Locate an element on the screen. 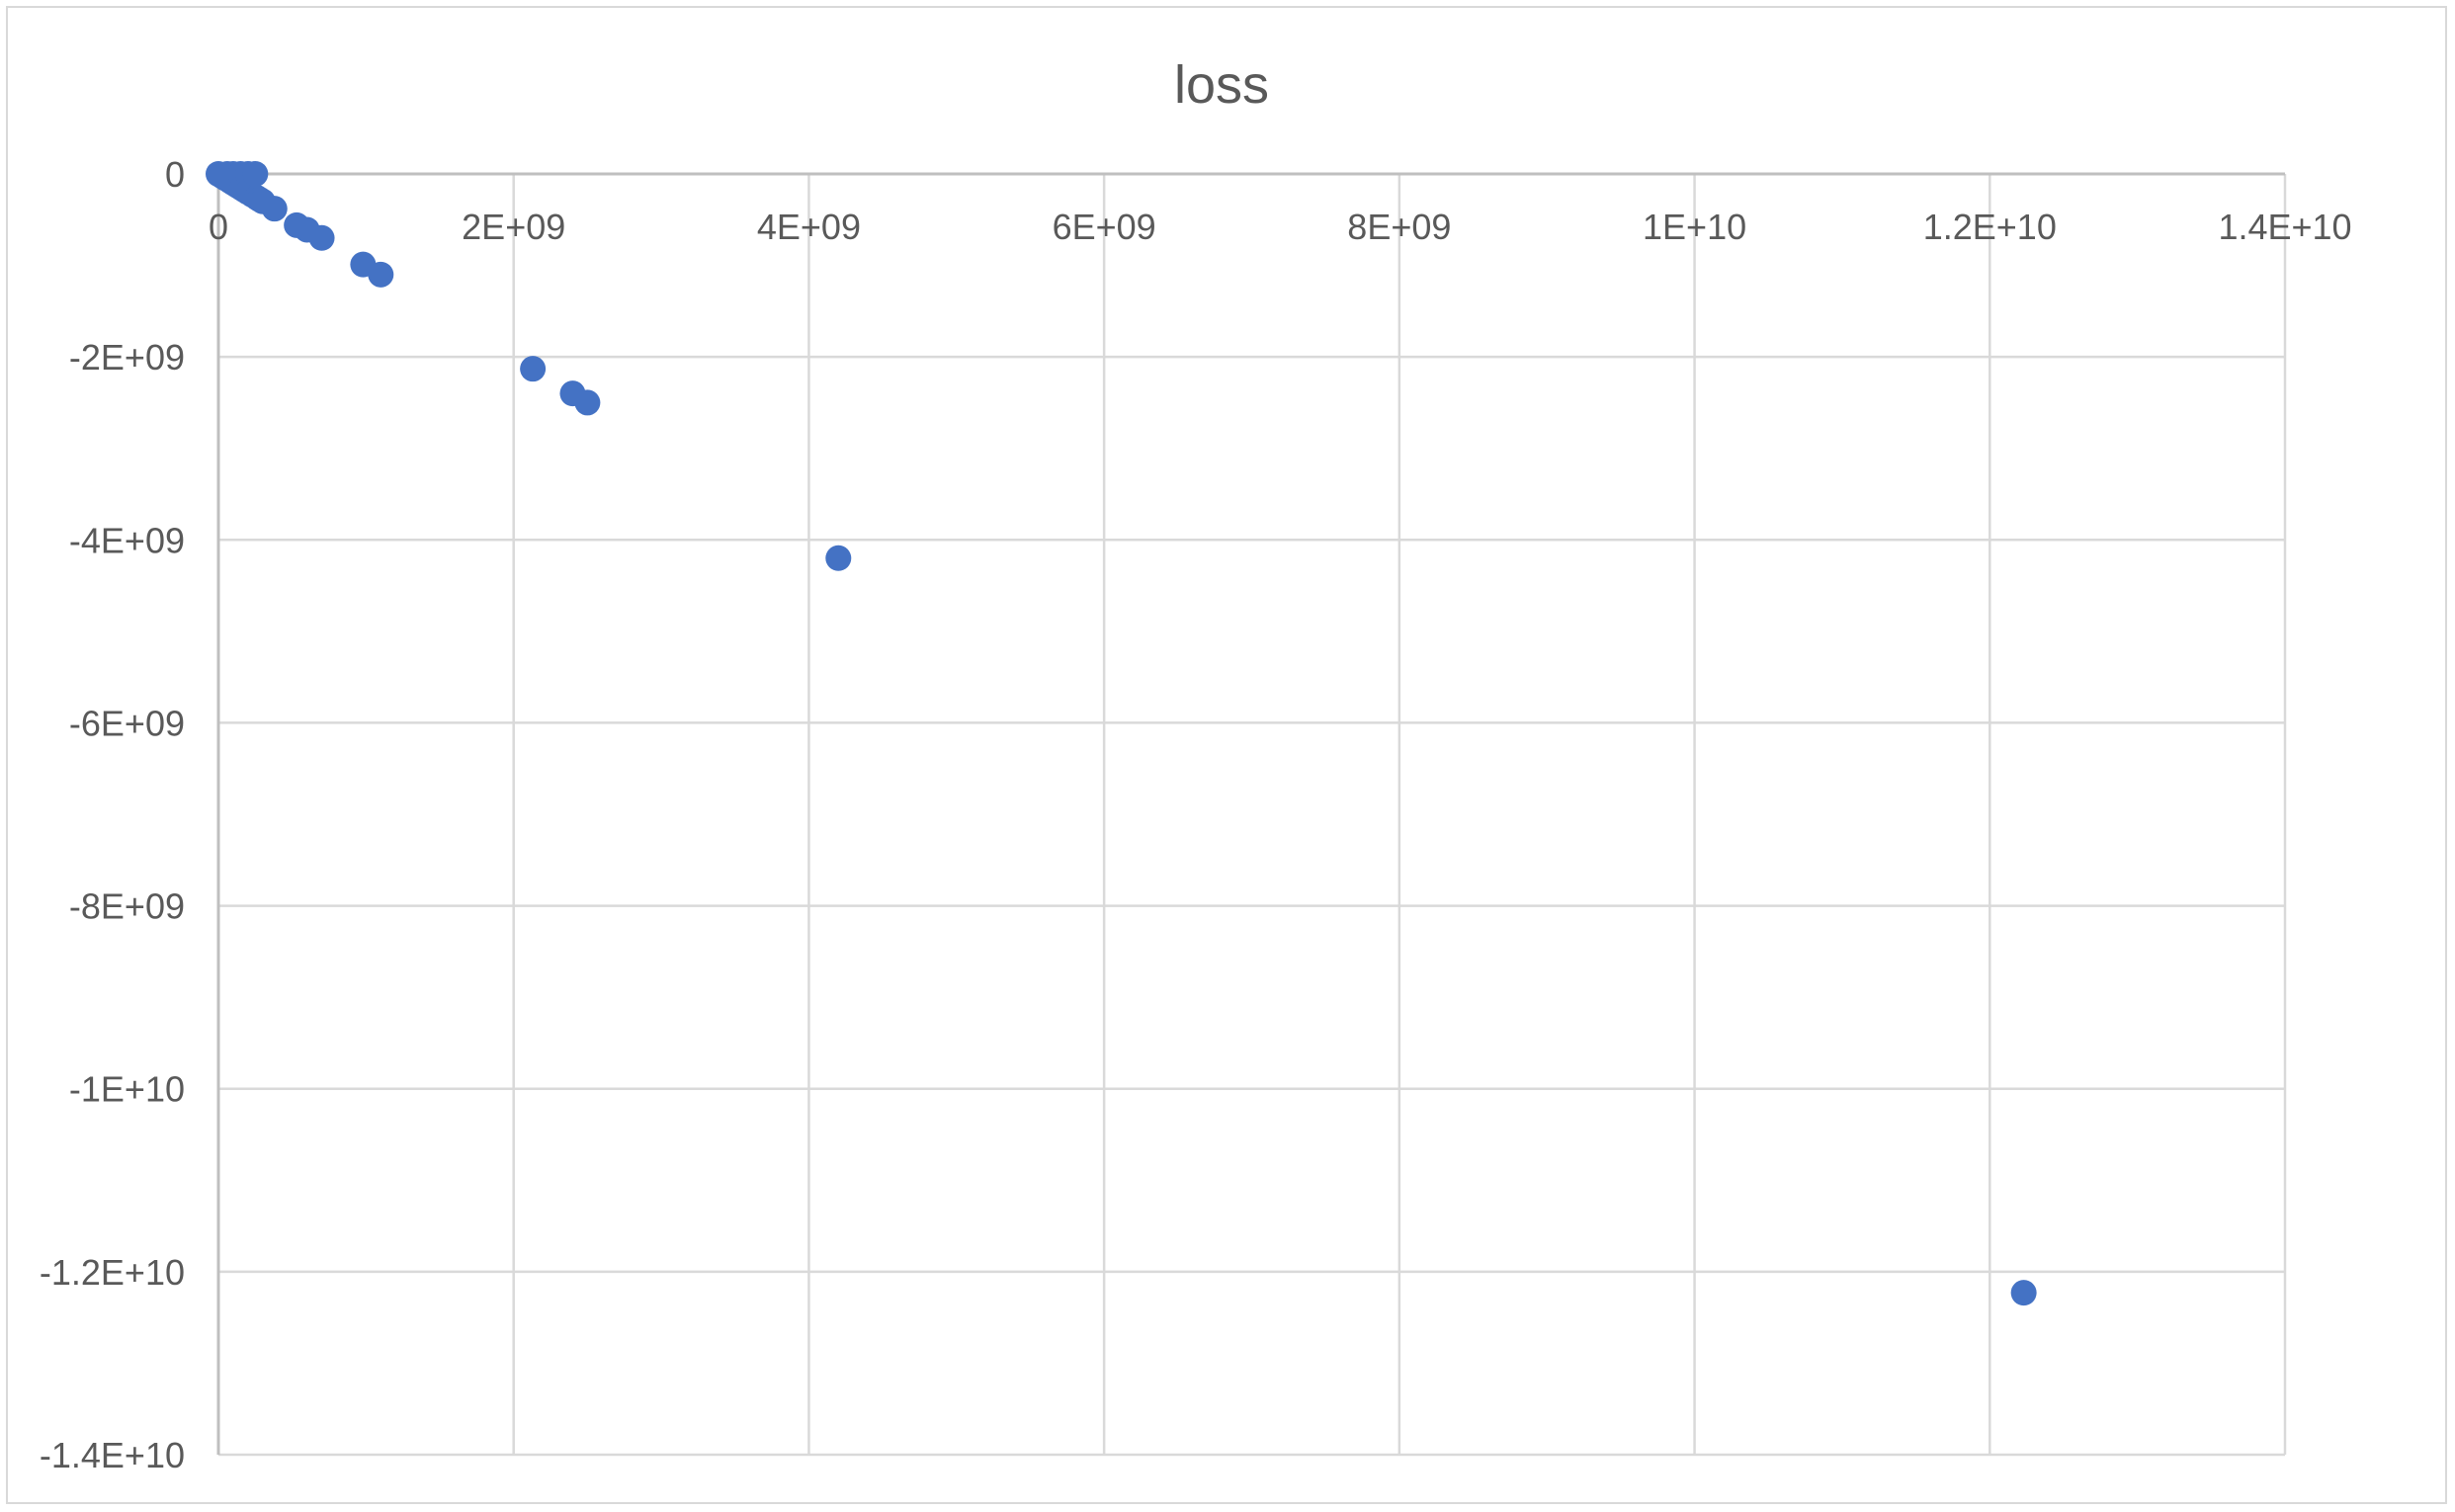 Image resolution: width=2455 pixels, height=1512 pixels. y-tick-label: -8E+09 is located at coordinates (127, 906).